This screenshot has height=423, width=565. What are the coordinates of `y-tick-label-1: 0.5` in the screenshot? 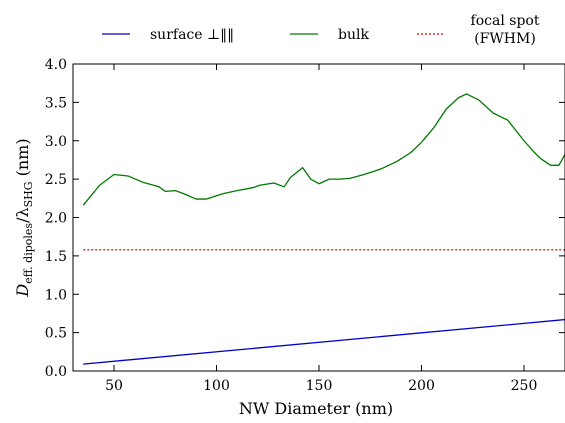 It's located at (56, 334).